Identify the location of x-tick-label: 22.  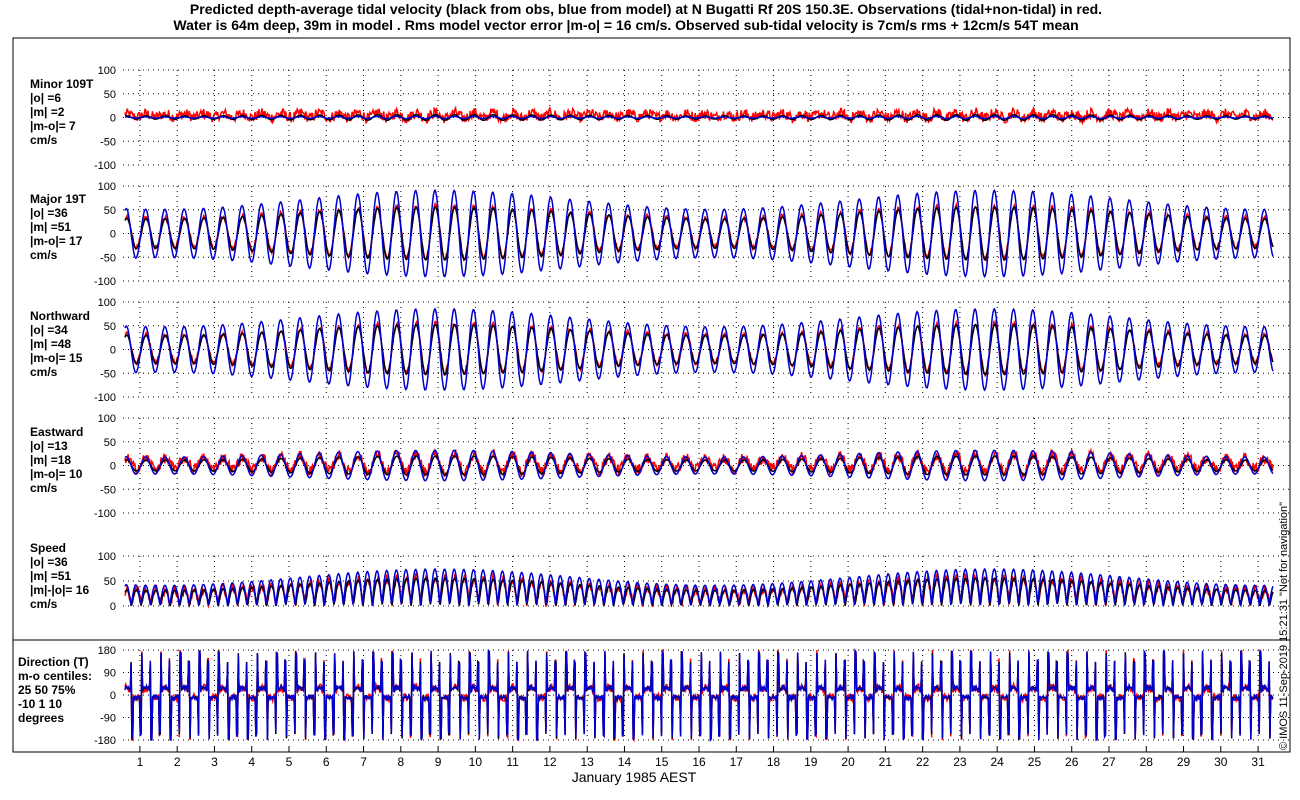
(923, 762).